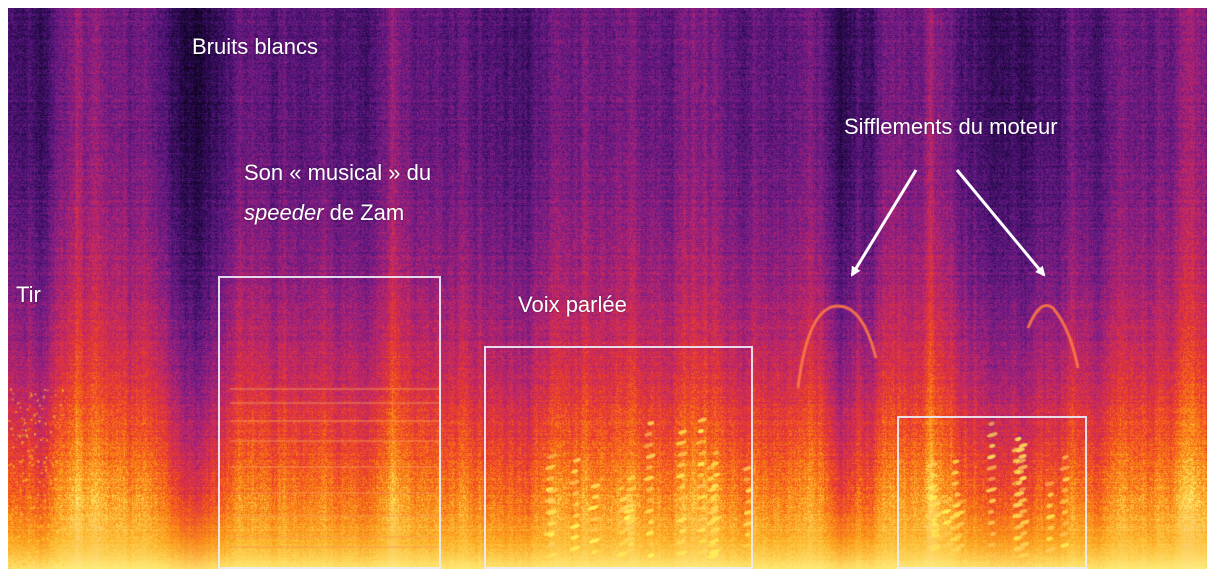  Describe the element at coordinates (364, 212) in the screenshot. I see `label-musical-rest: de Zam` at that location.